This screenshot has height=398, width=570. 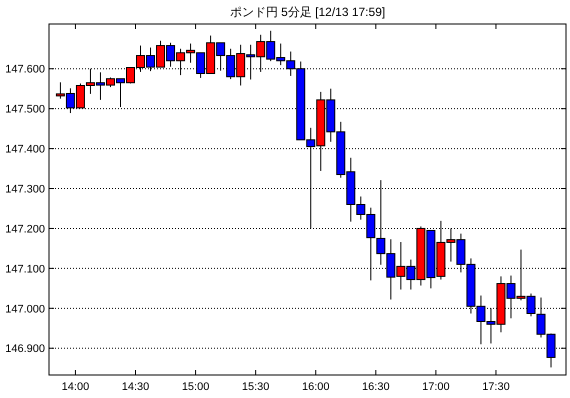 I want to click on x-tick-label: 17:00, so click(x=436, y=387).